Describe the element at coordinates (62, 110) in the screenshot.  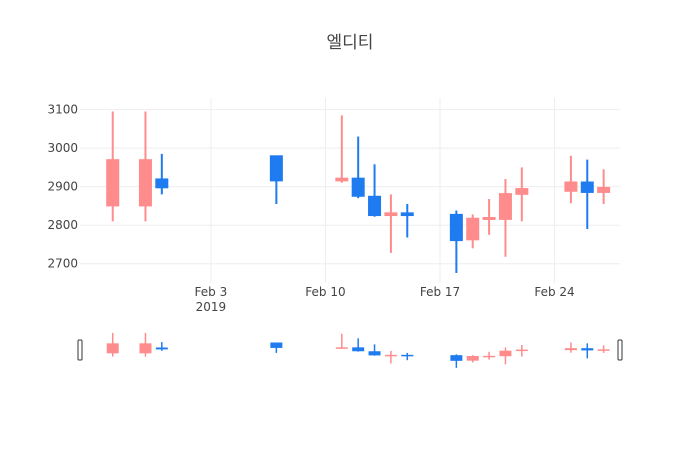
I see `y-tick-label: 3100` at that location.